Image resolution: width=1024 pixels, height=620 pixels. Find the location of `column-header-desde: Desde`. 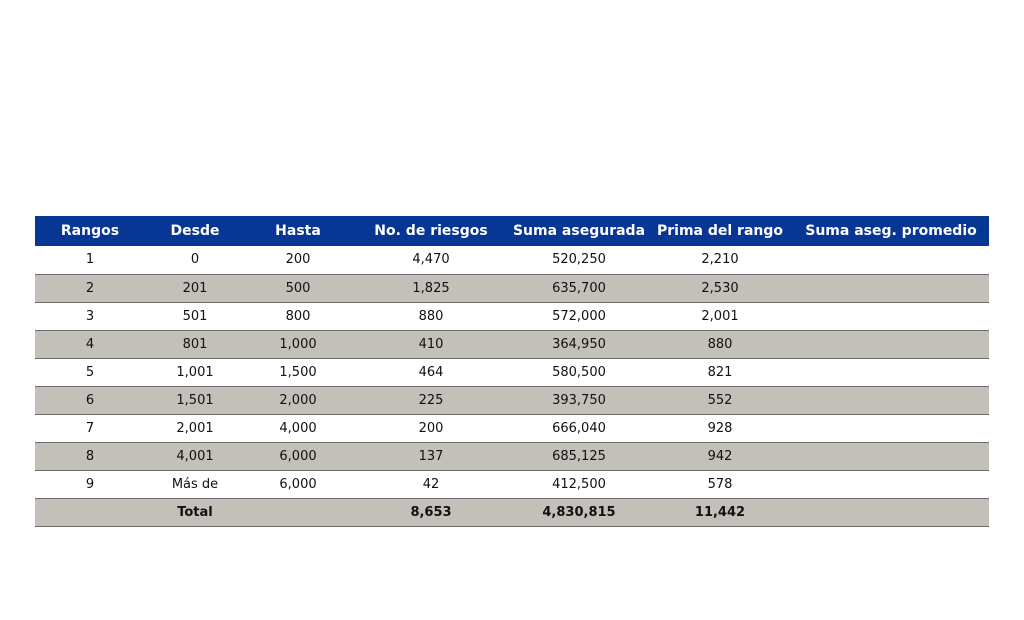

column-header-desde: Desde is located at coordinates (195, 231).